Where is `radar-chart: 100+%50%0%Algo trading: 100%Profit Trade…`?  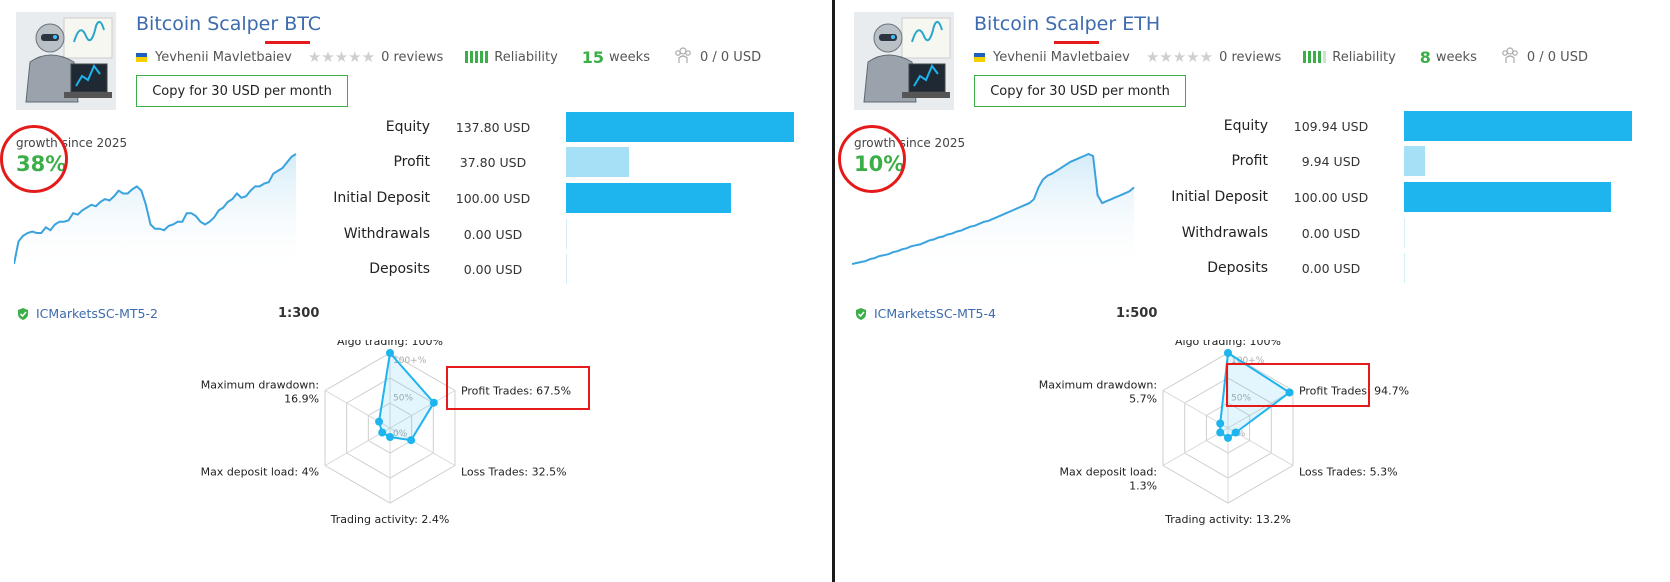 radar-chart: 100+%50%0%Algo trading: 100%Profit Trade… is located at coordinates (1224, 433).